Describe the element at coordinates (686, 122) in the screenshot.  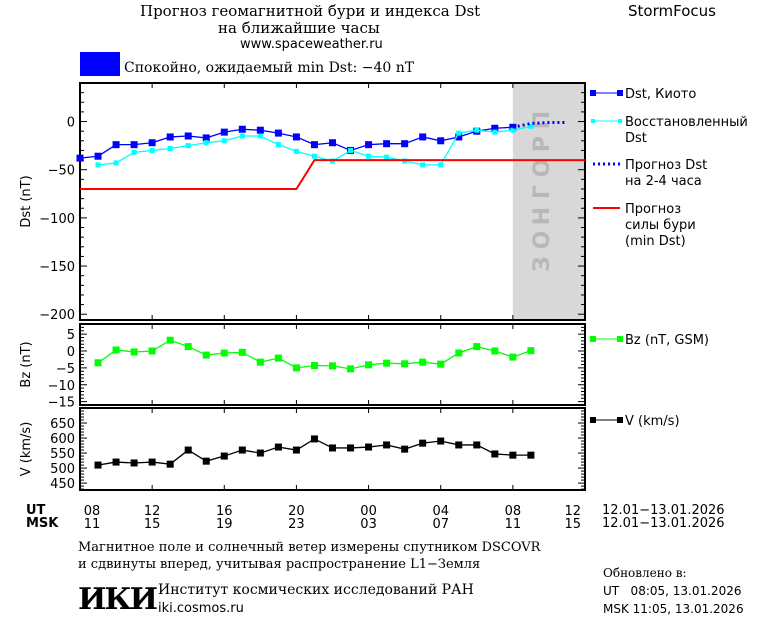
I see `legend-label: Восстановленный` at that location.